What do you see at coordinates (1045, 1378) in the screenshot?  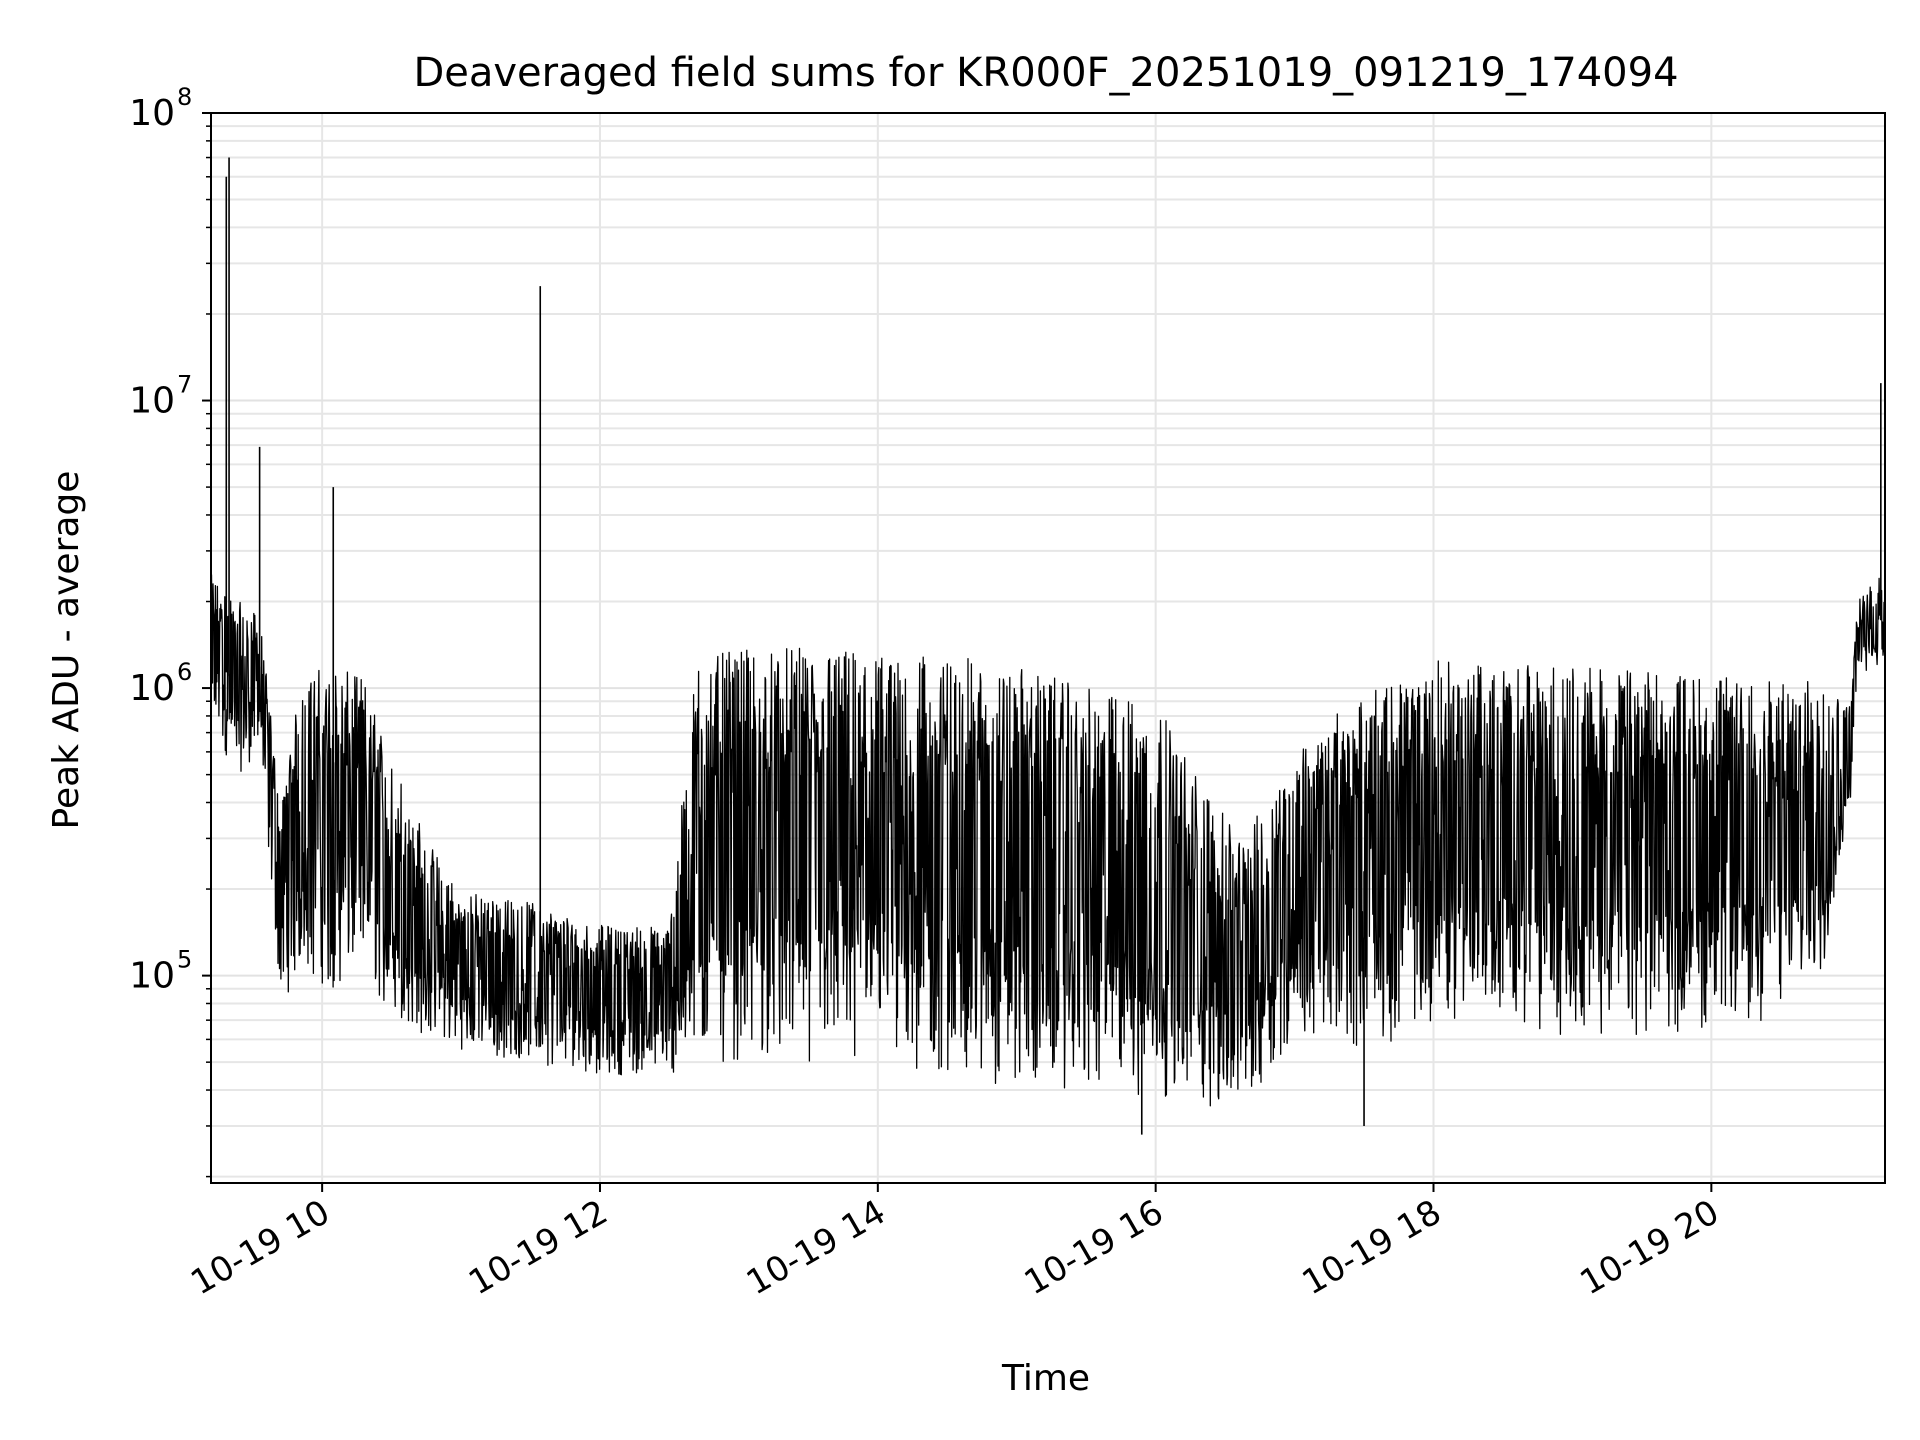 I see `x-axis-label: Time` at bounding box center [1045, 1378].